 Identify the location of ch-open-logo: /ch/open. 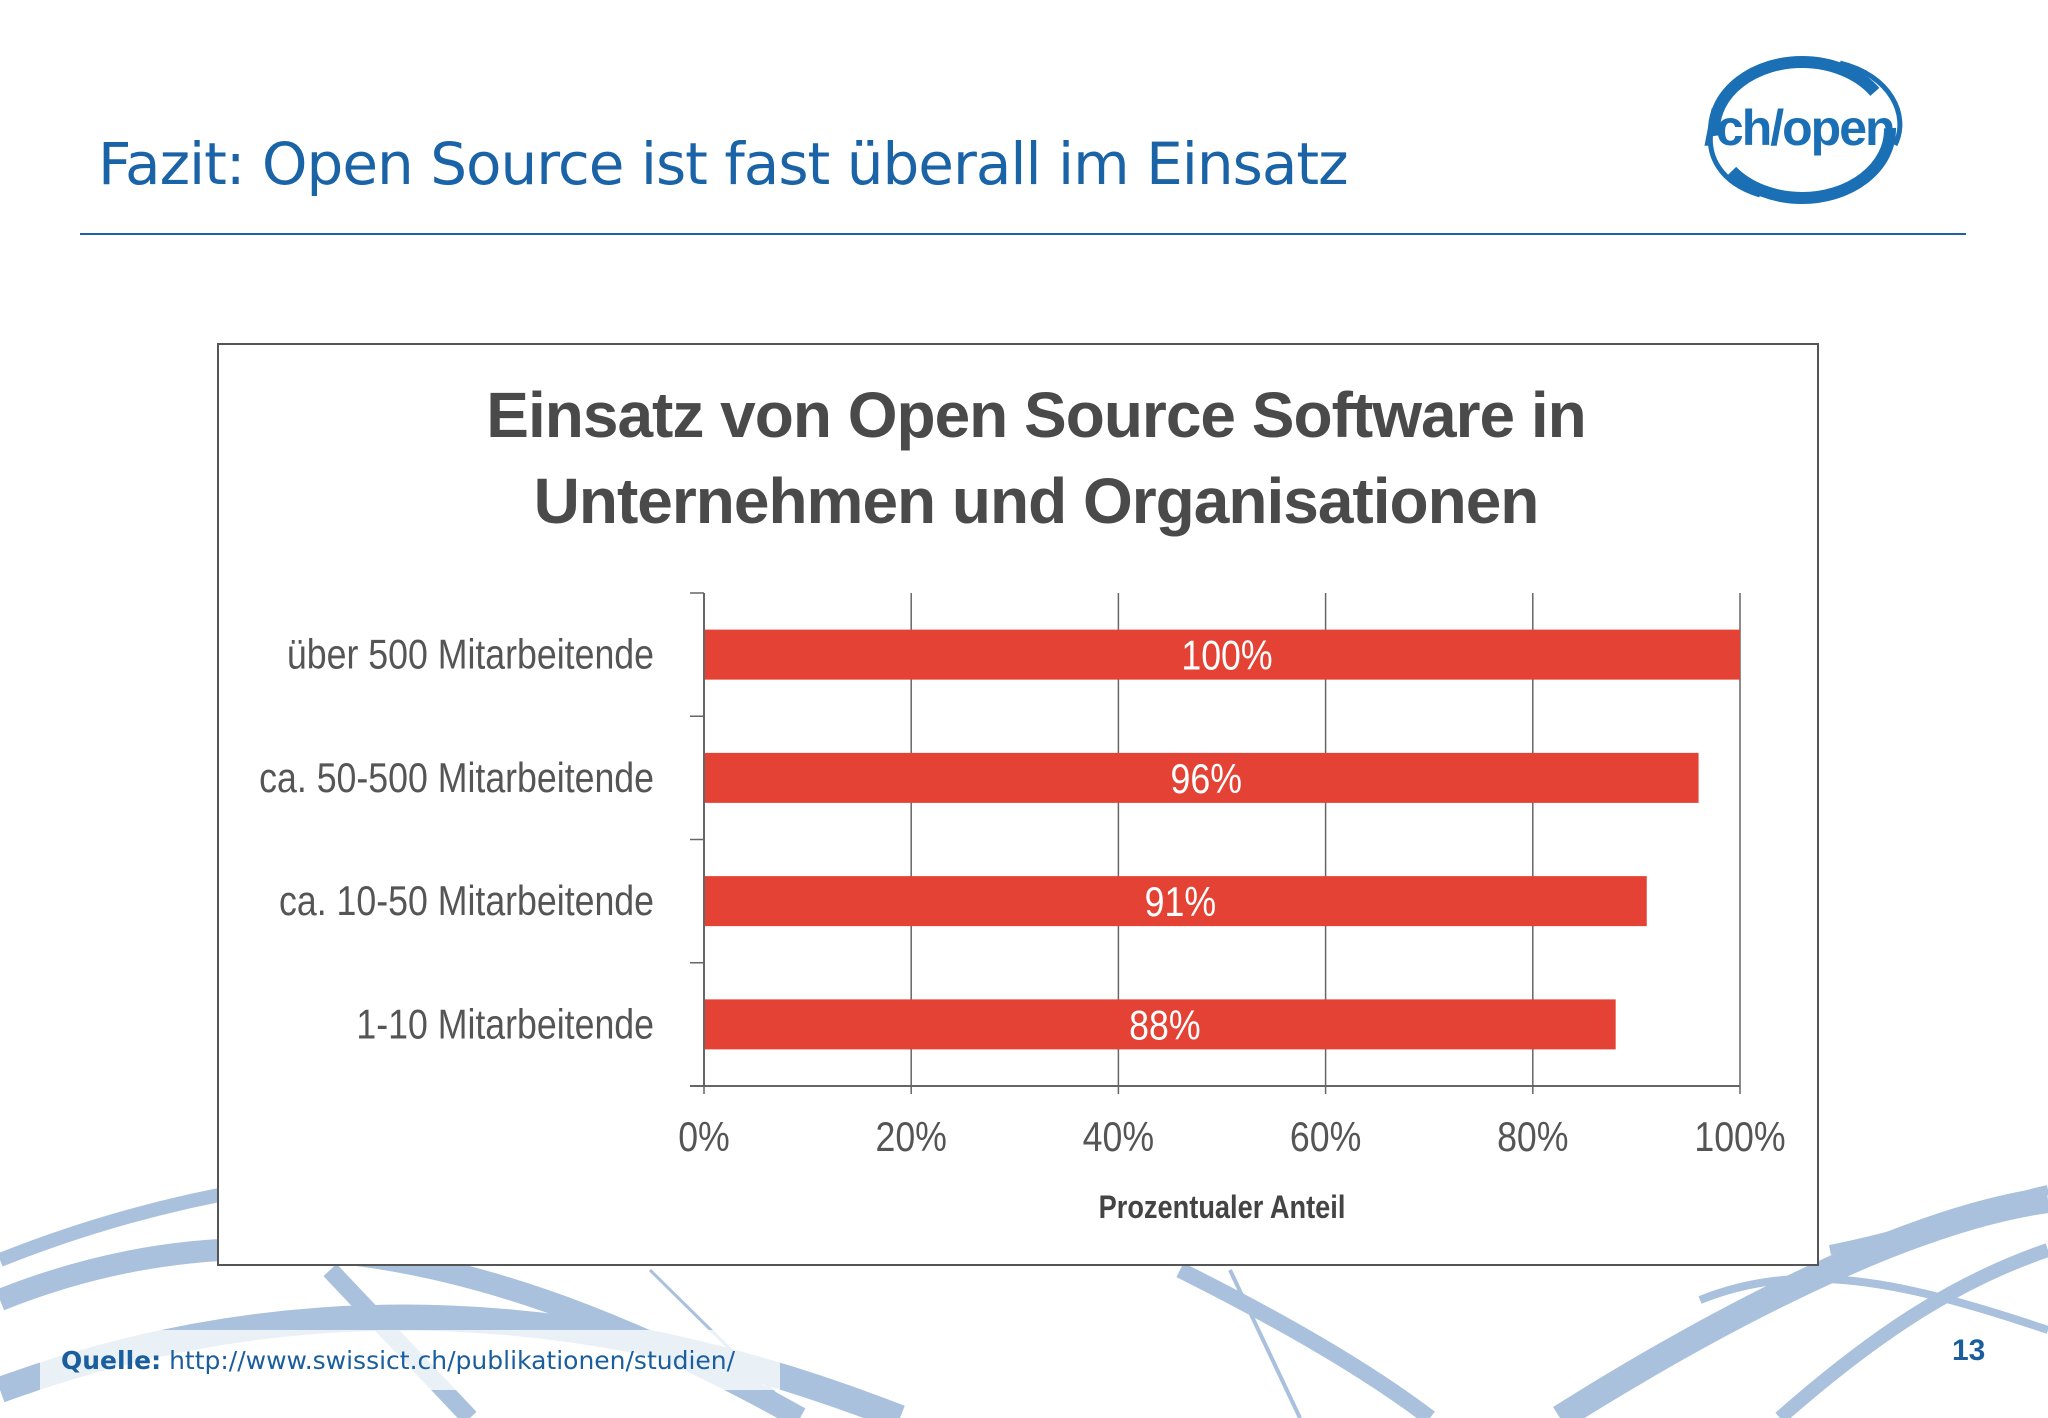
(1803, 130).